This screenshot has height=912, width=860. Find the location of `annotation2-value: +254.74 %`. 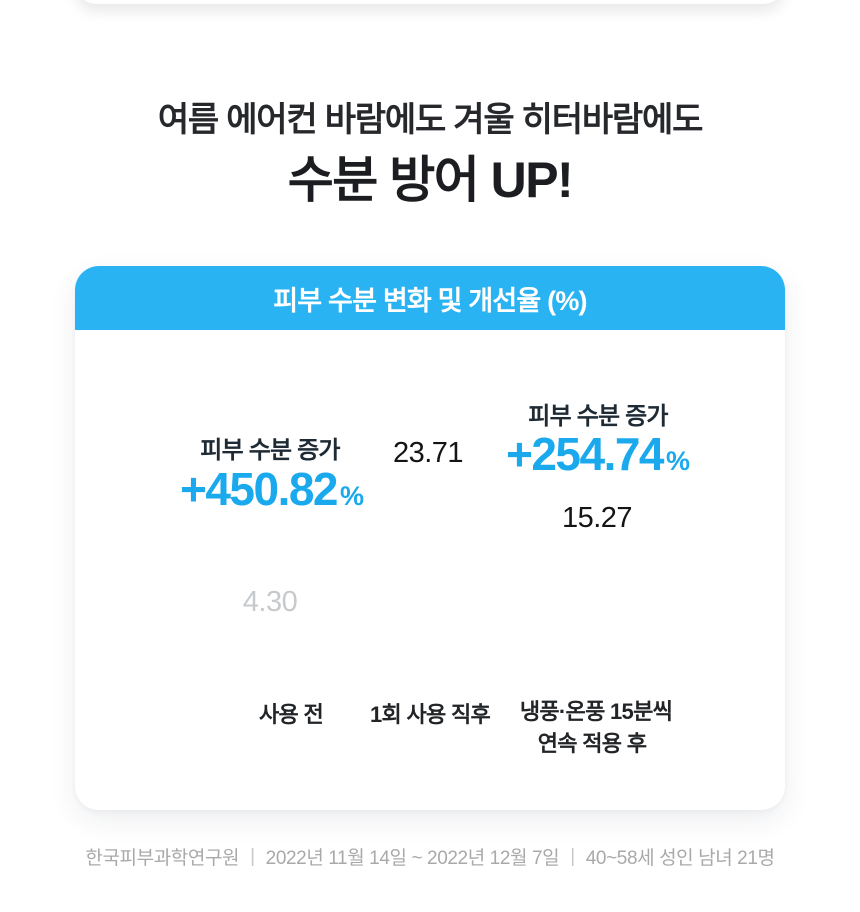

annotation2-value: +254.74 % is located at coordinates (598, 454).